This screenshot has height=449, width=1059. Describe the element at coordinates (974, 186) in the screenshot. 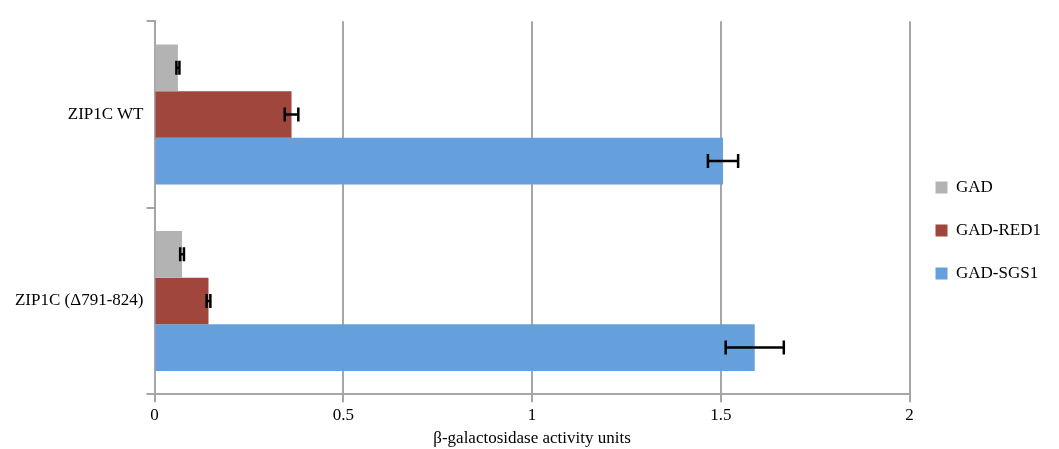

I see `legend-label: GAD` at that location.